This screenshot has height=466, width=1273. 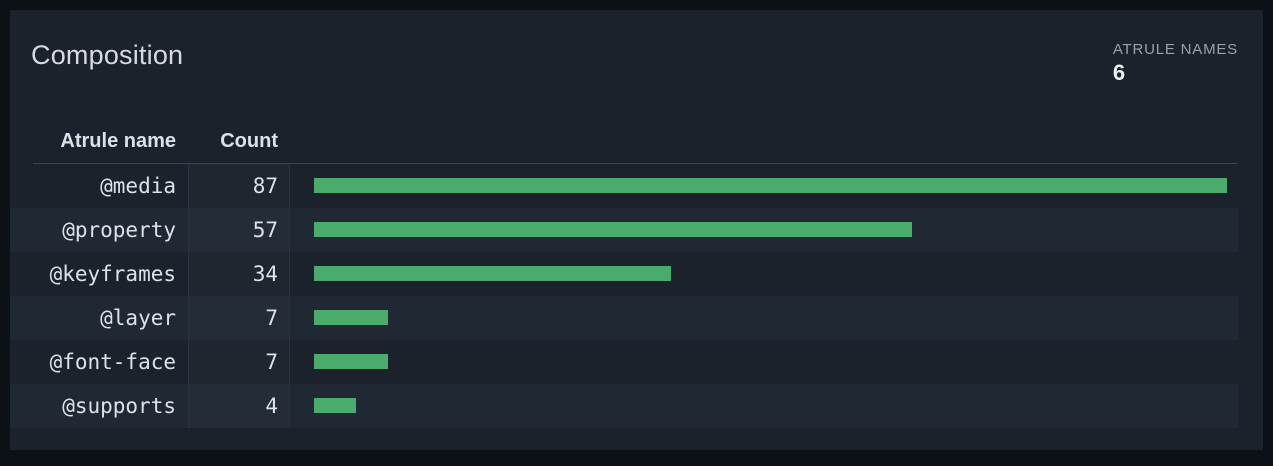 I want to click on table-row: @layer 7, so click(x=624, y=318).